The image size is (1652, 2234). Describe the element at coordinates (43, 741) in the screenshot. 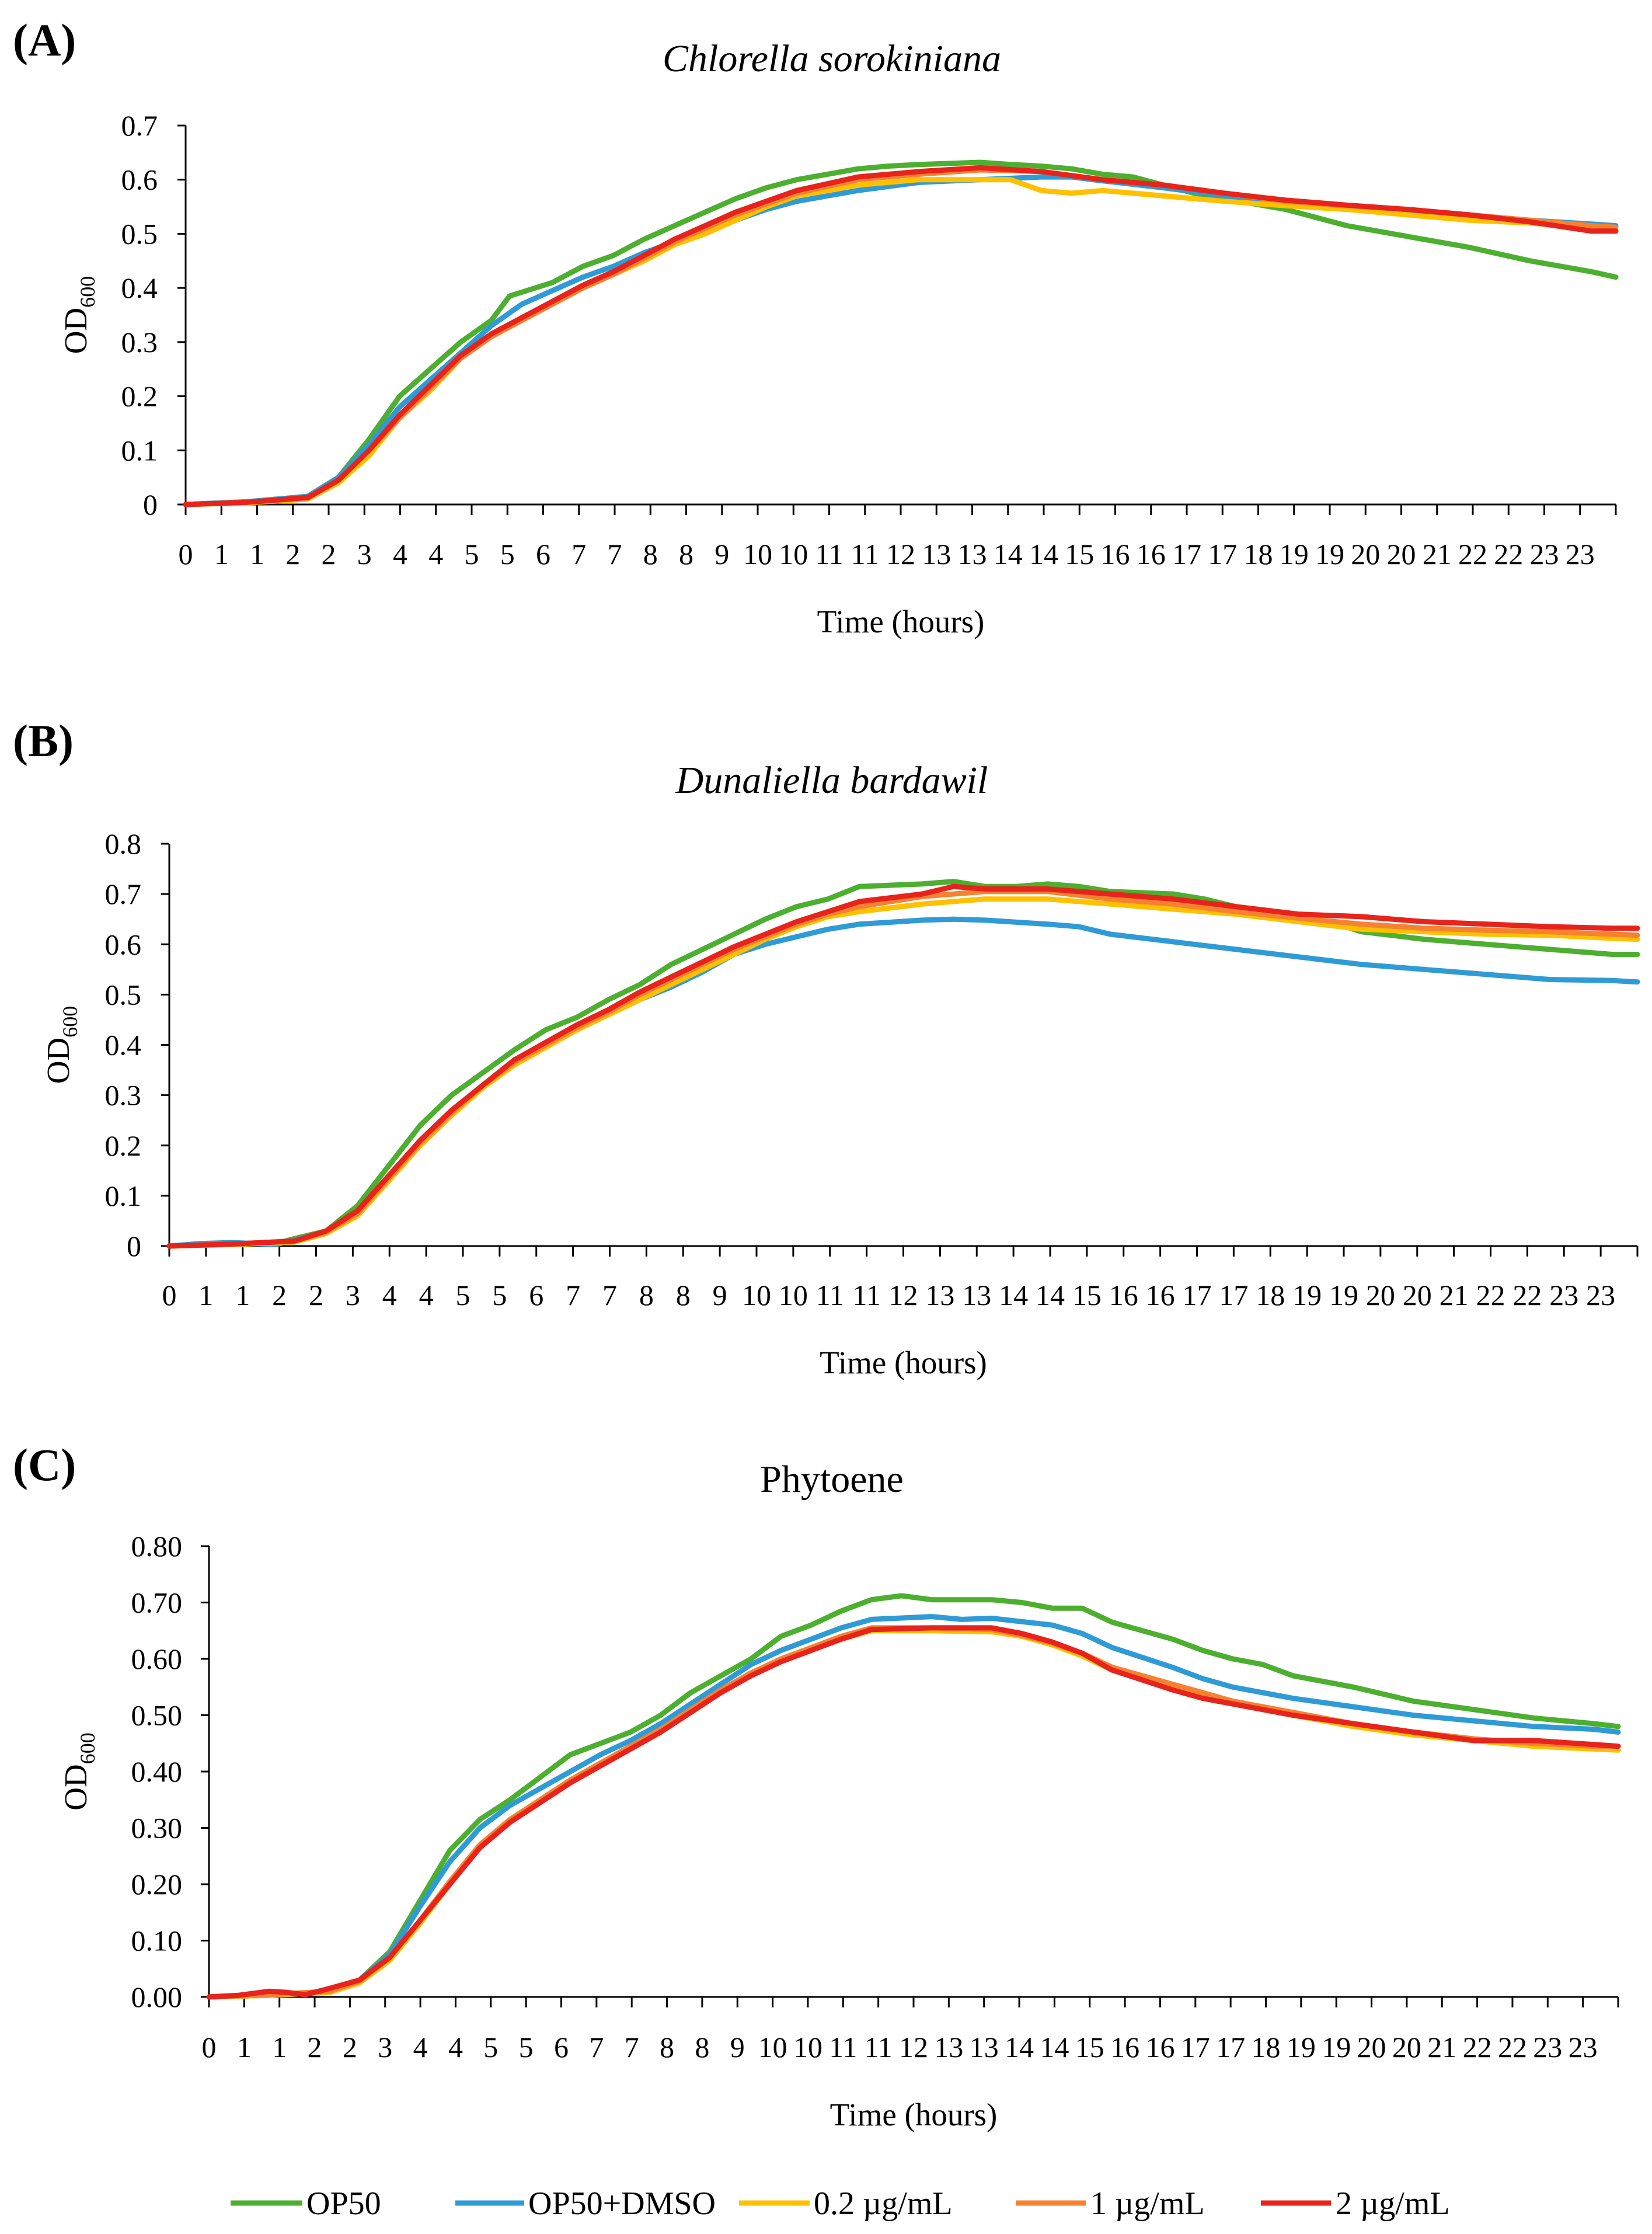

I see `panel-label: (B)` at that location.